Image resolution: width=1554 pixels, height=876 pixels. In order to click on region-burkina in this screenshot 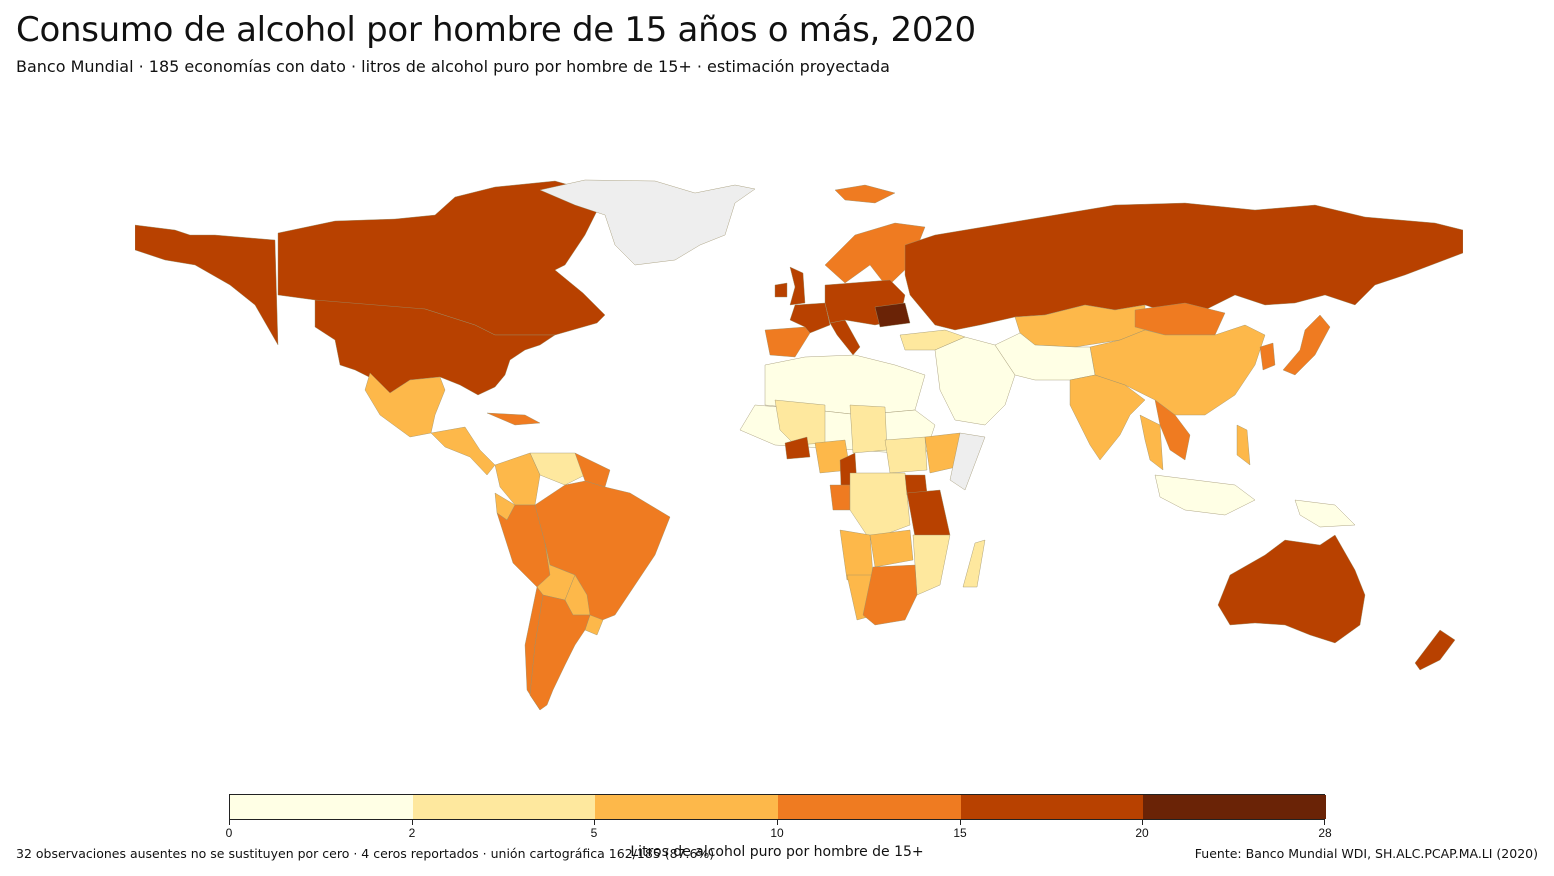, I will do `click(797, 448)`.